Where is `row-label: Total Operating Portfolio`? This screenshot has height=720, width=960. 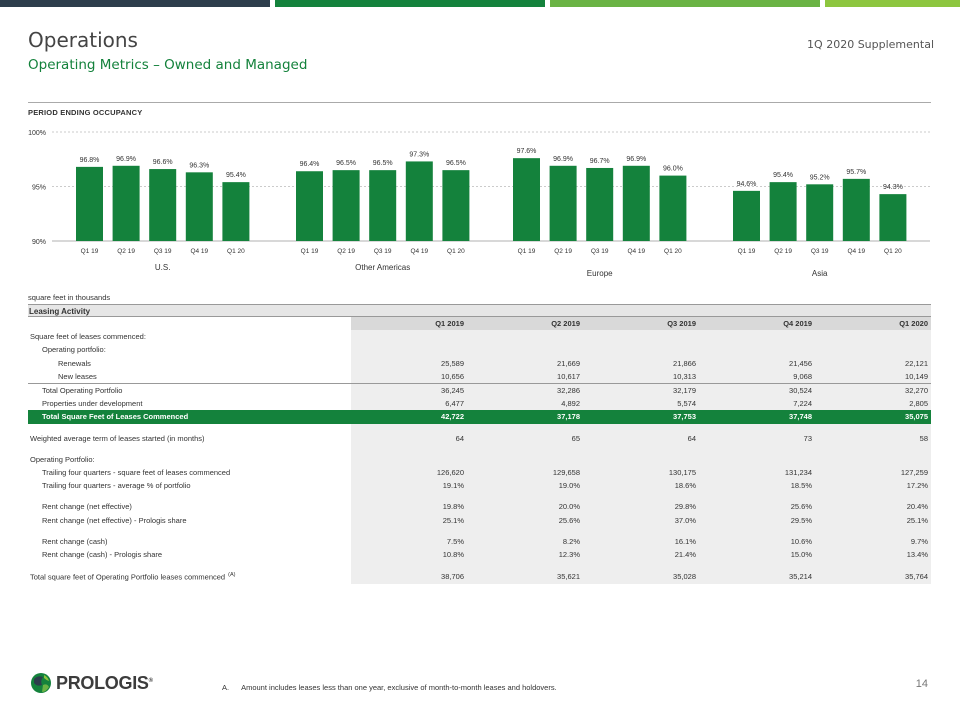
row-label: Total Operating Portfolio is located at coordinates (189, 390).